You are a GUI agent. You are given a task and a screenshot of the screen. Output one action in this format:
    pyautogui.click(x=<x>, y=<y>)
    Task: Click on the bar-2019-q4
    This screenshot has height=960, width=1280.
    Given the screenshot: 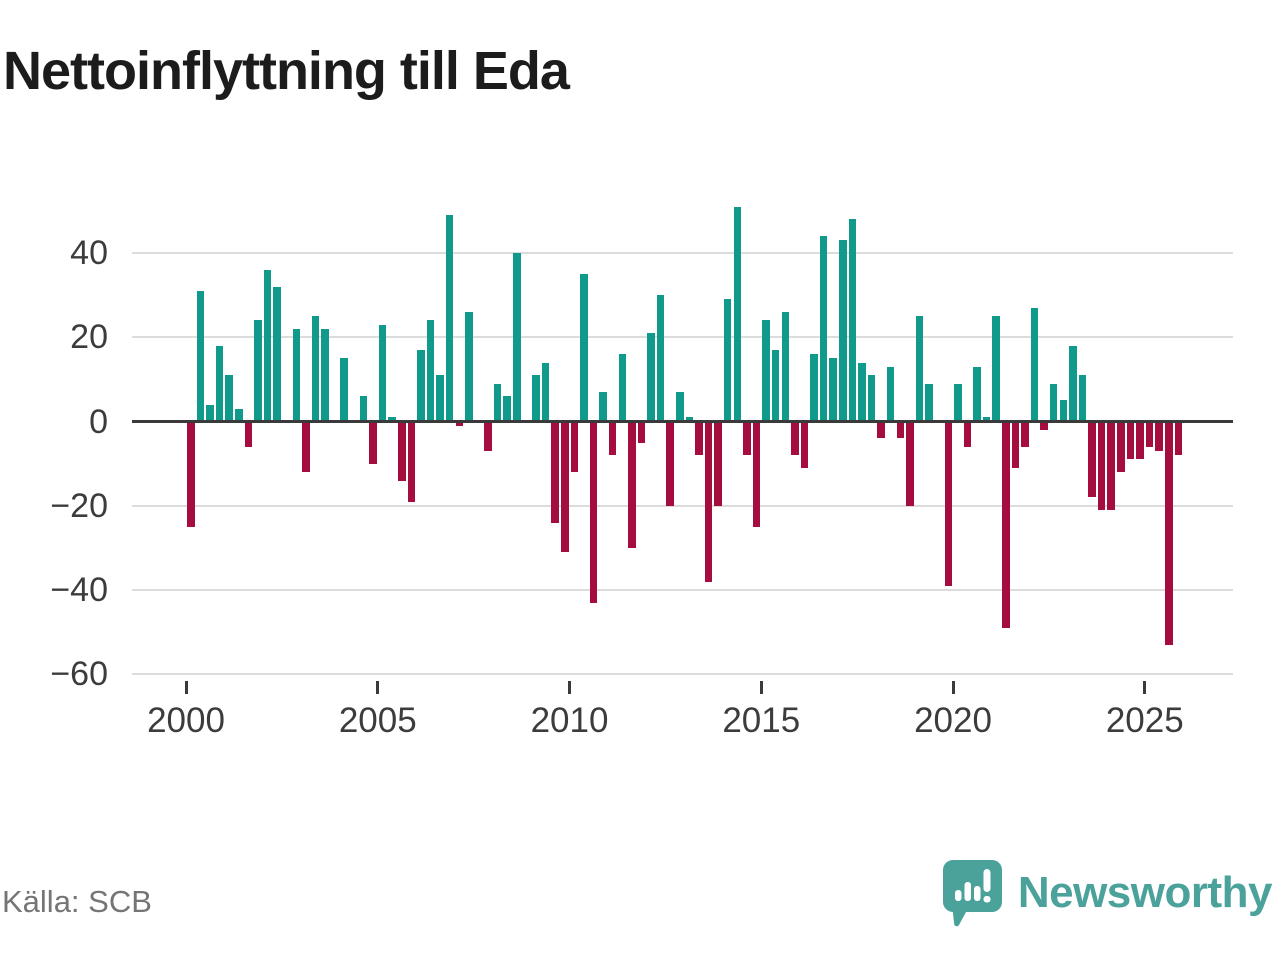 What is the action you would take?
    pyautogui.click(x=948, y=503)
    